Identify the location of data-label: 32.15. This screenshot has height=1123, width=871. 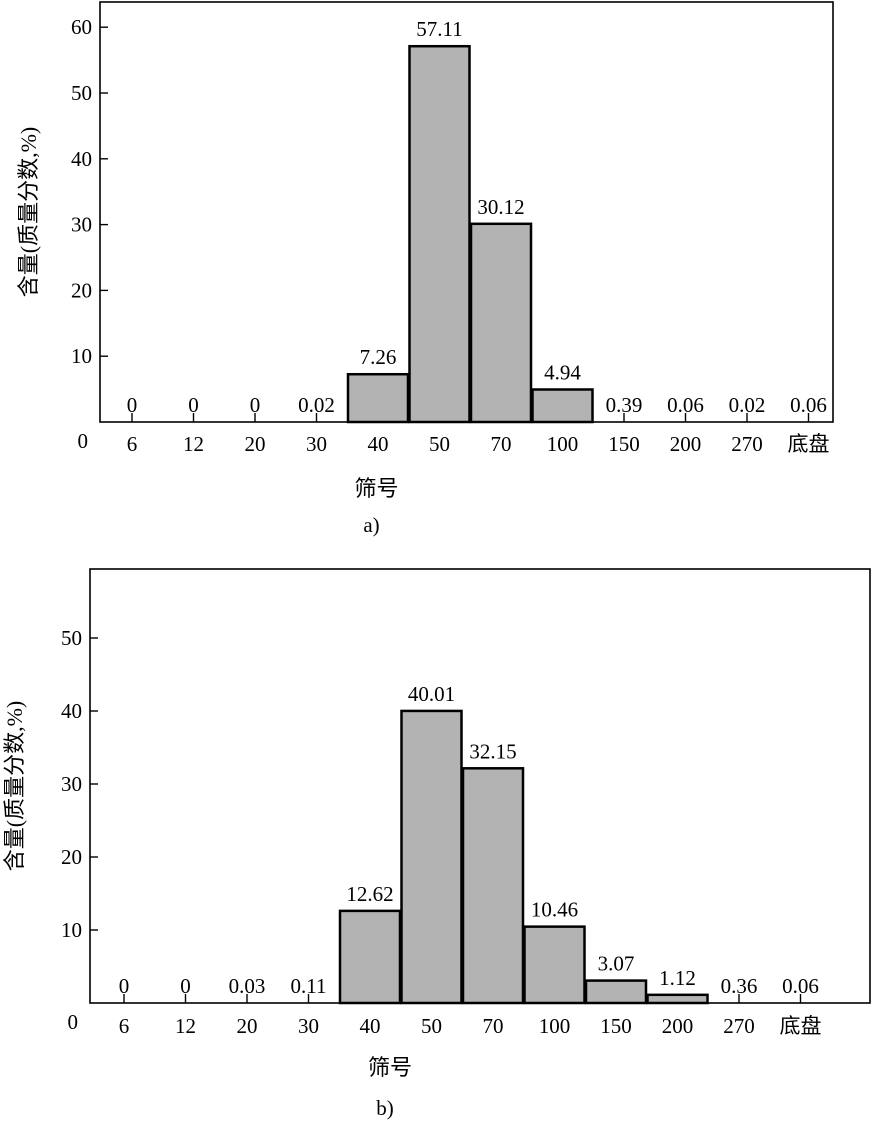
(492, 751).